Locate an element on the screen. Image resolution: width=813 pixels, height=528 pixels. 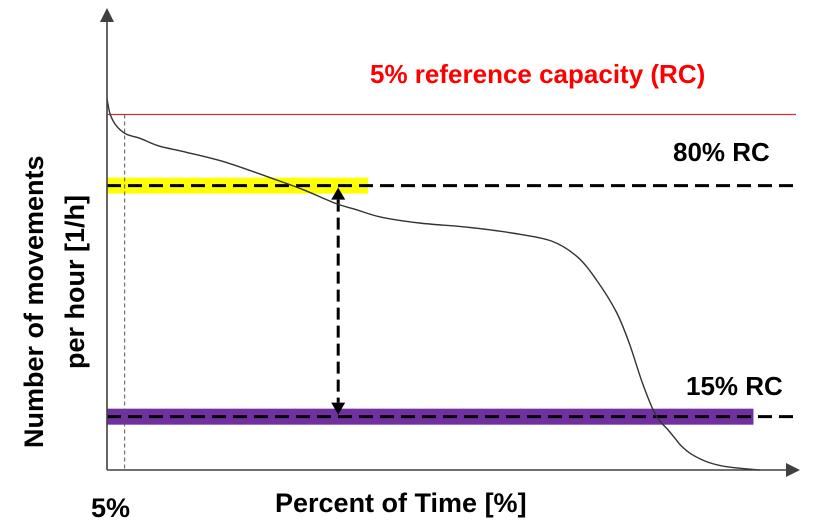
y-axis-title-line2: per hour [1/h] is located at coordinates (75, 282).